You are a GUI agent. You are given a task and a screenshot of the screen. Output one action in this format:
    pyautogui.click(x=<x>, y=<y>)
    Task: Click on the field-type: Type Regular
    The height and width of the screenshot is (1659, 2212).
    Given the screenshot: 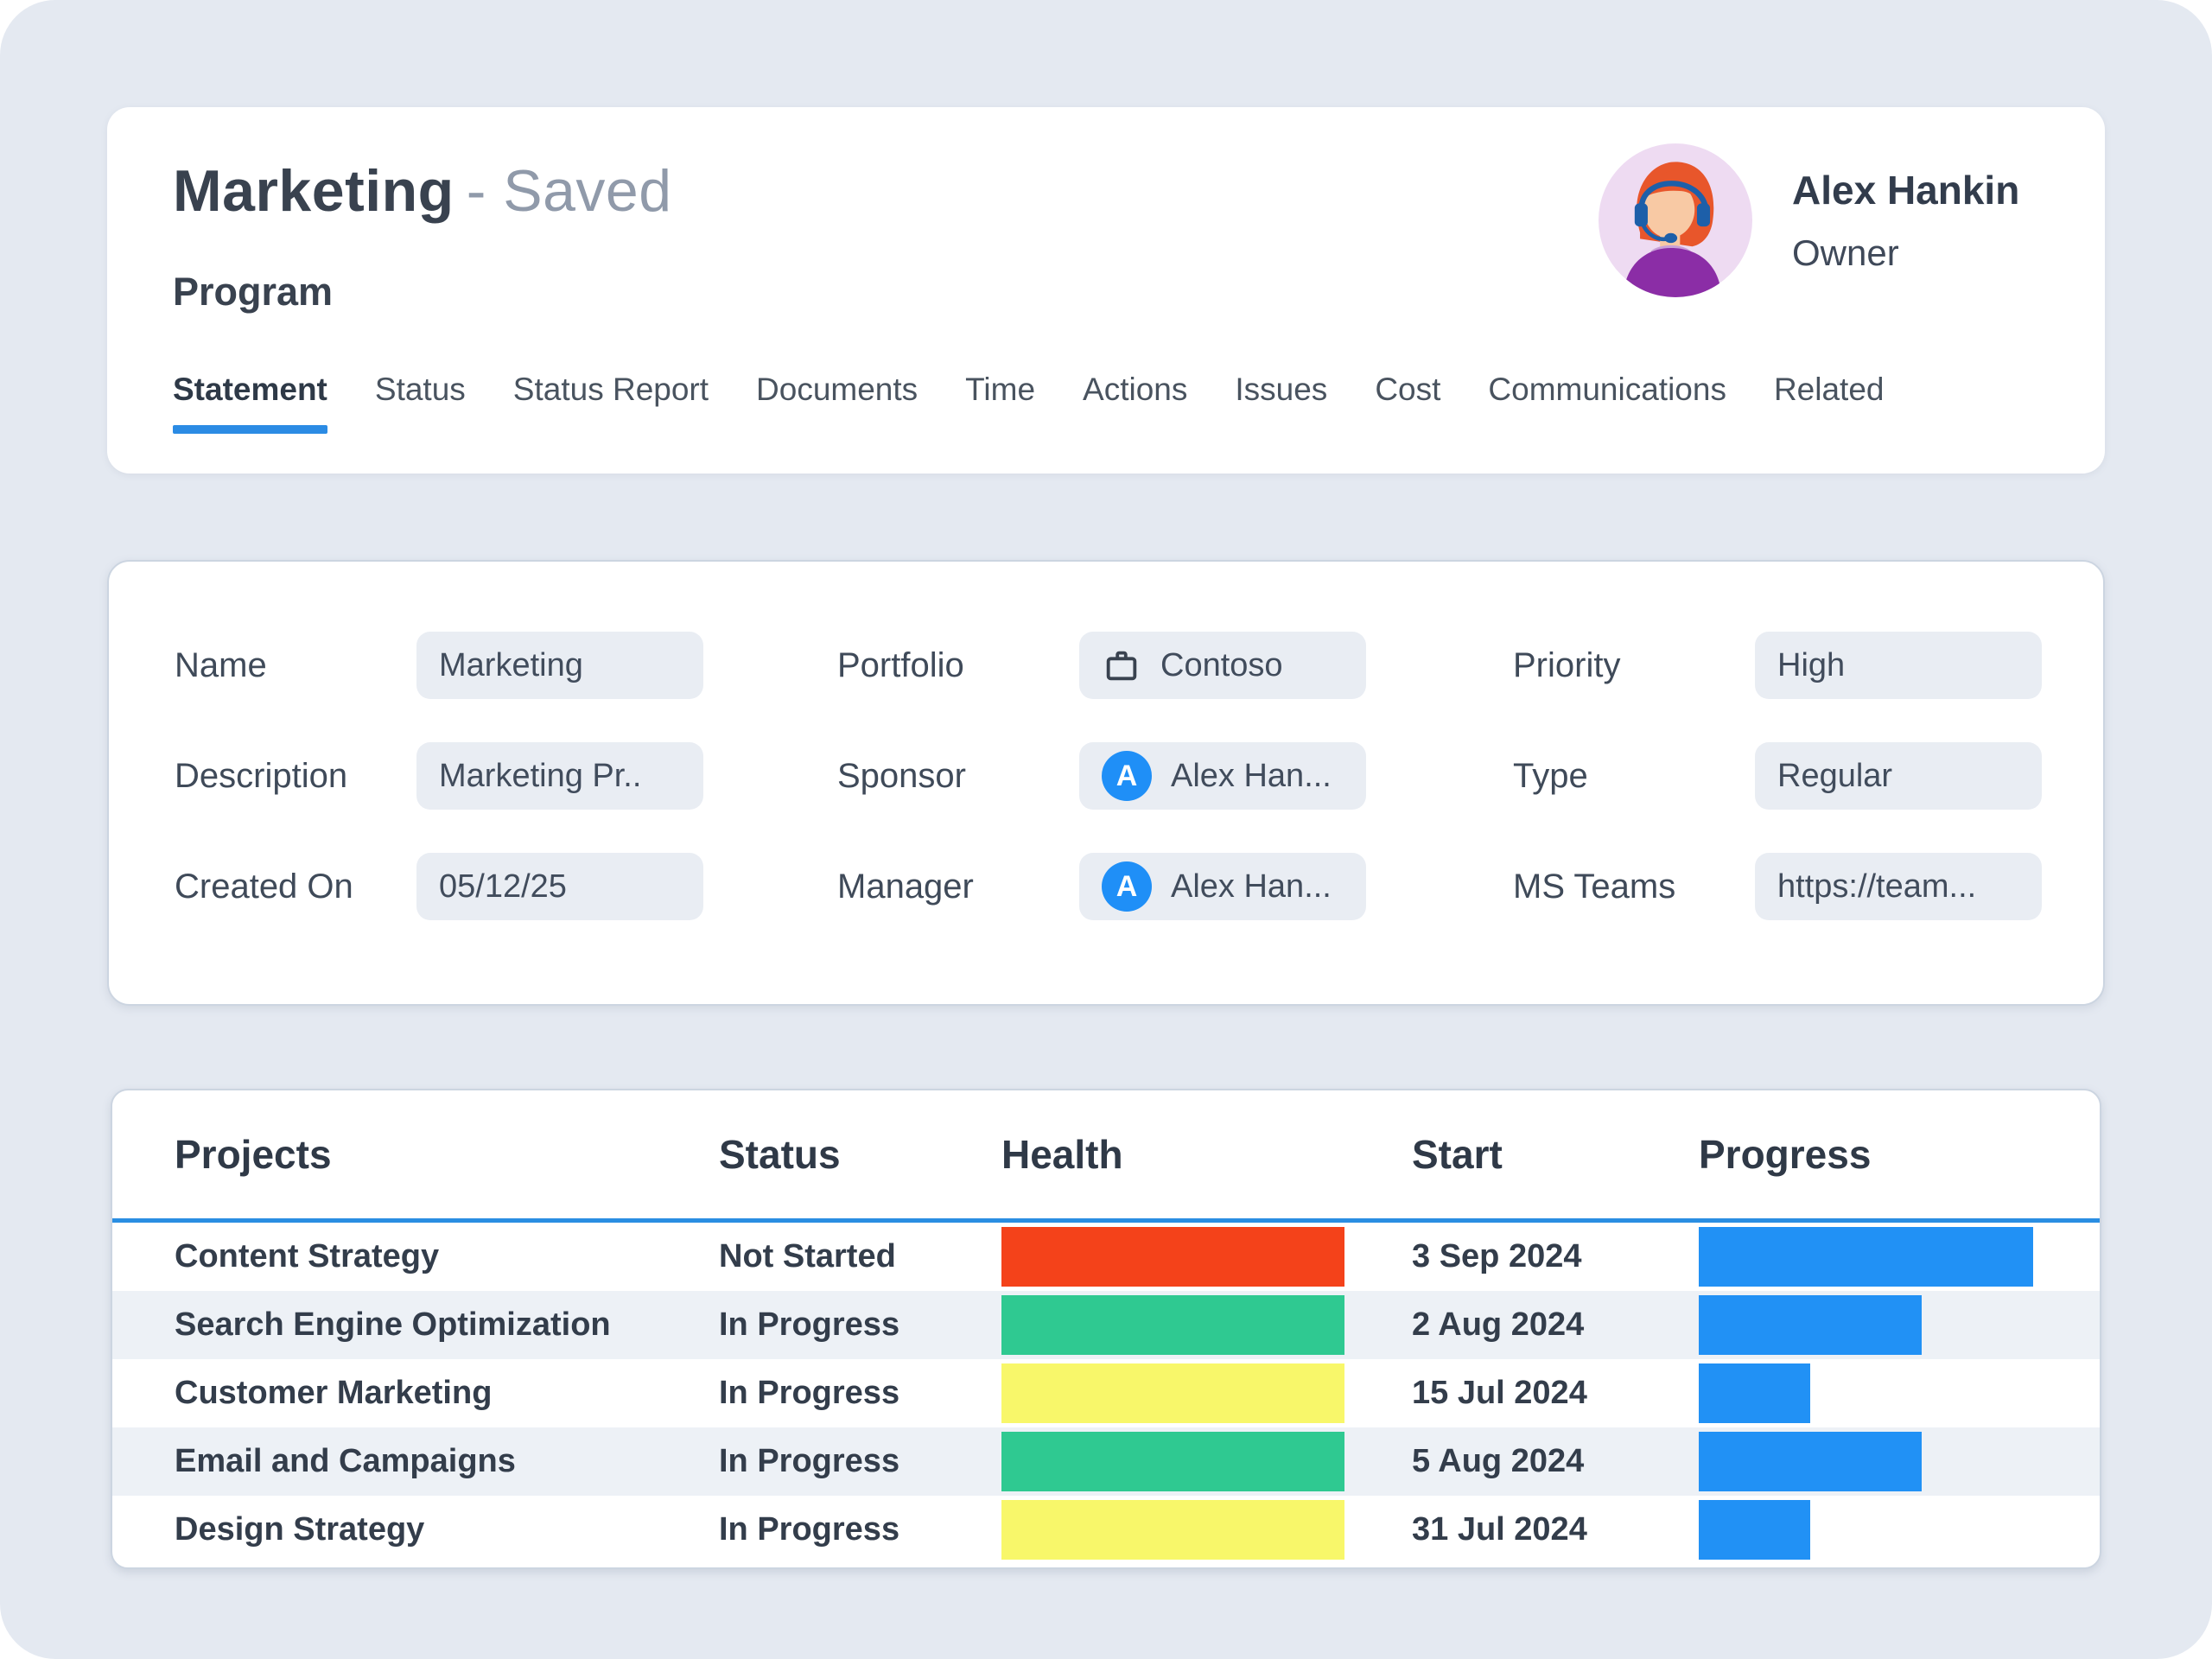 What is the action you would take?
    pyautogui.click(x=1777, y=776)
    